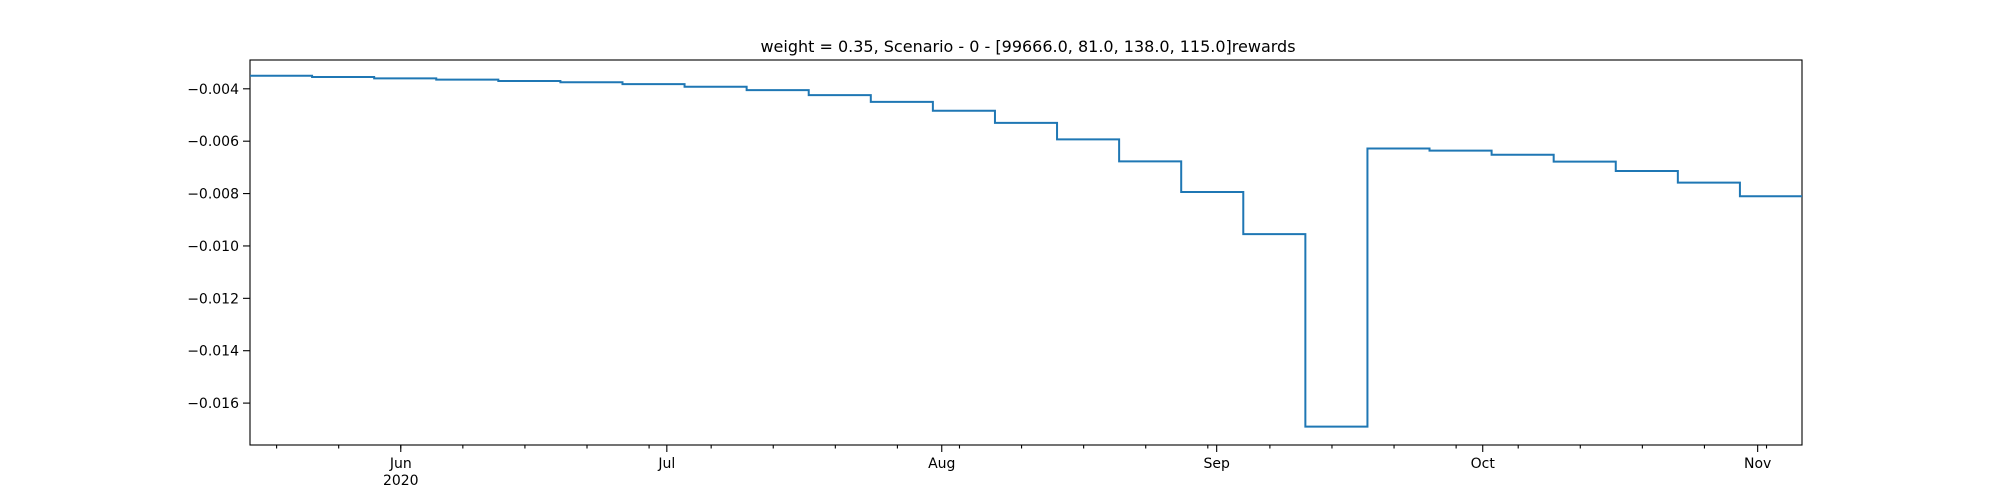  What do you see at coordinates (941, 464) in the screenshot?
I see `x-tick-label: Aug` at bounding box center [941, 464].